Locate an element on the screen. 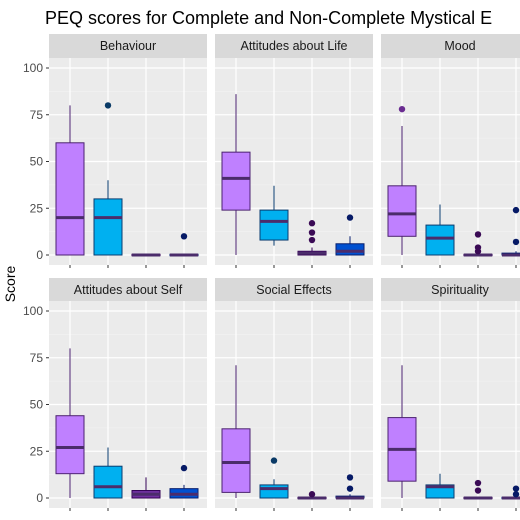  facet-panel: Attitudes about Life is located at coordinates (294, 151).